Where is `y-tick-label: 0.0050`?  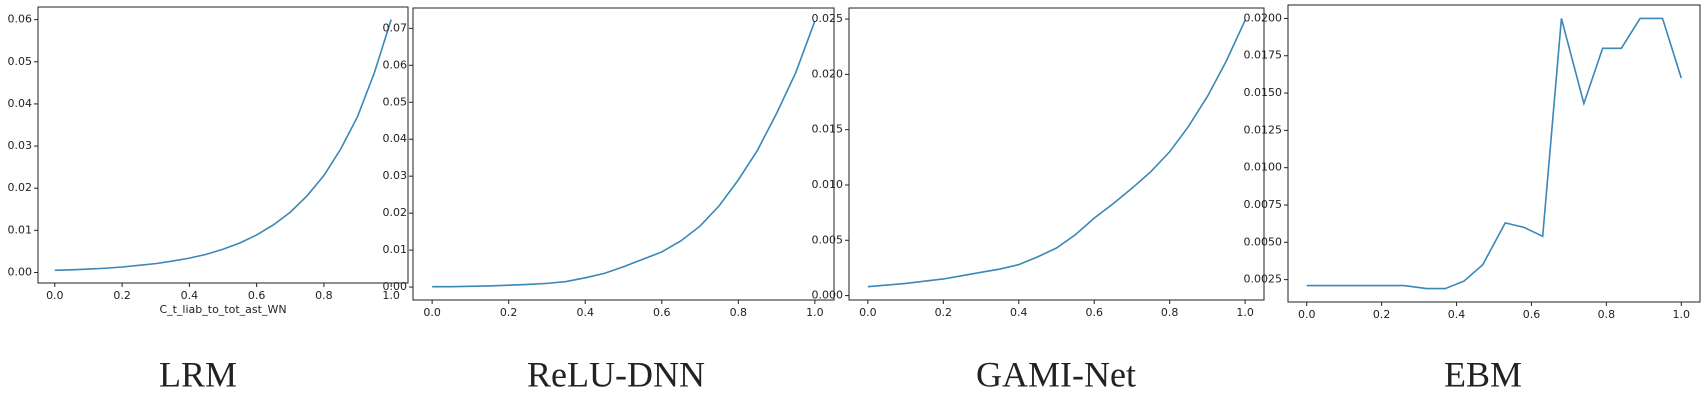 y-tick-label: 0.0050 is located at coordinates (1263, 241).